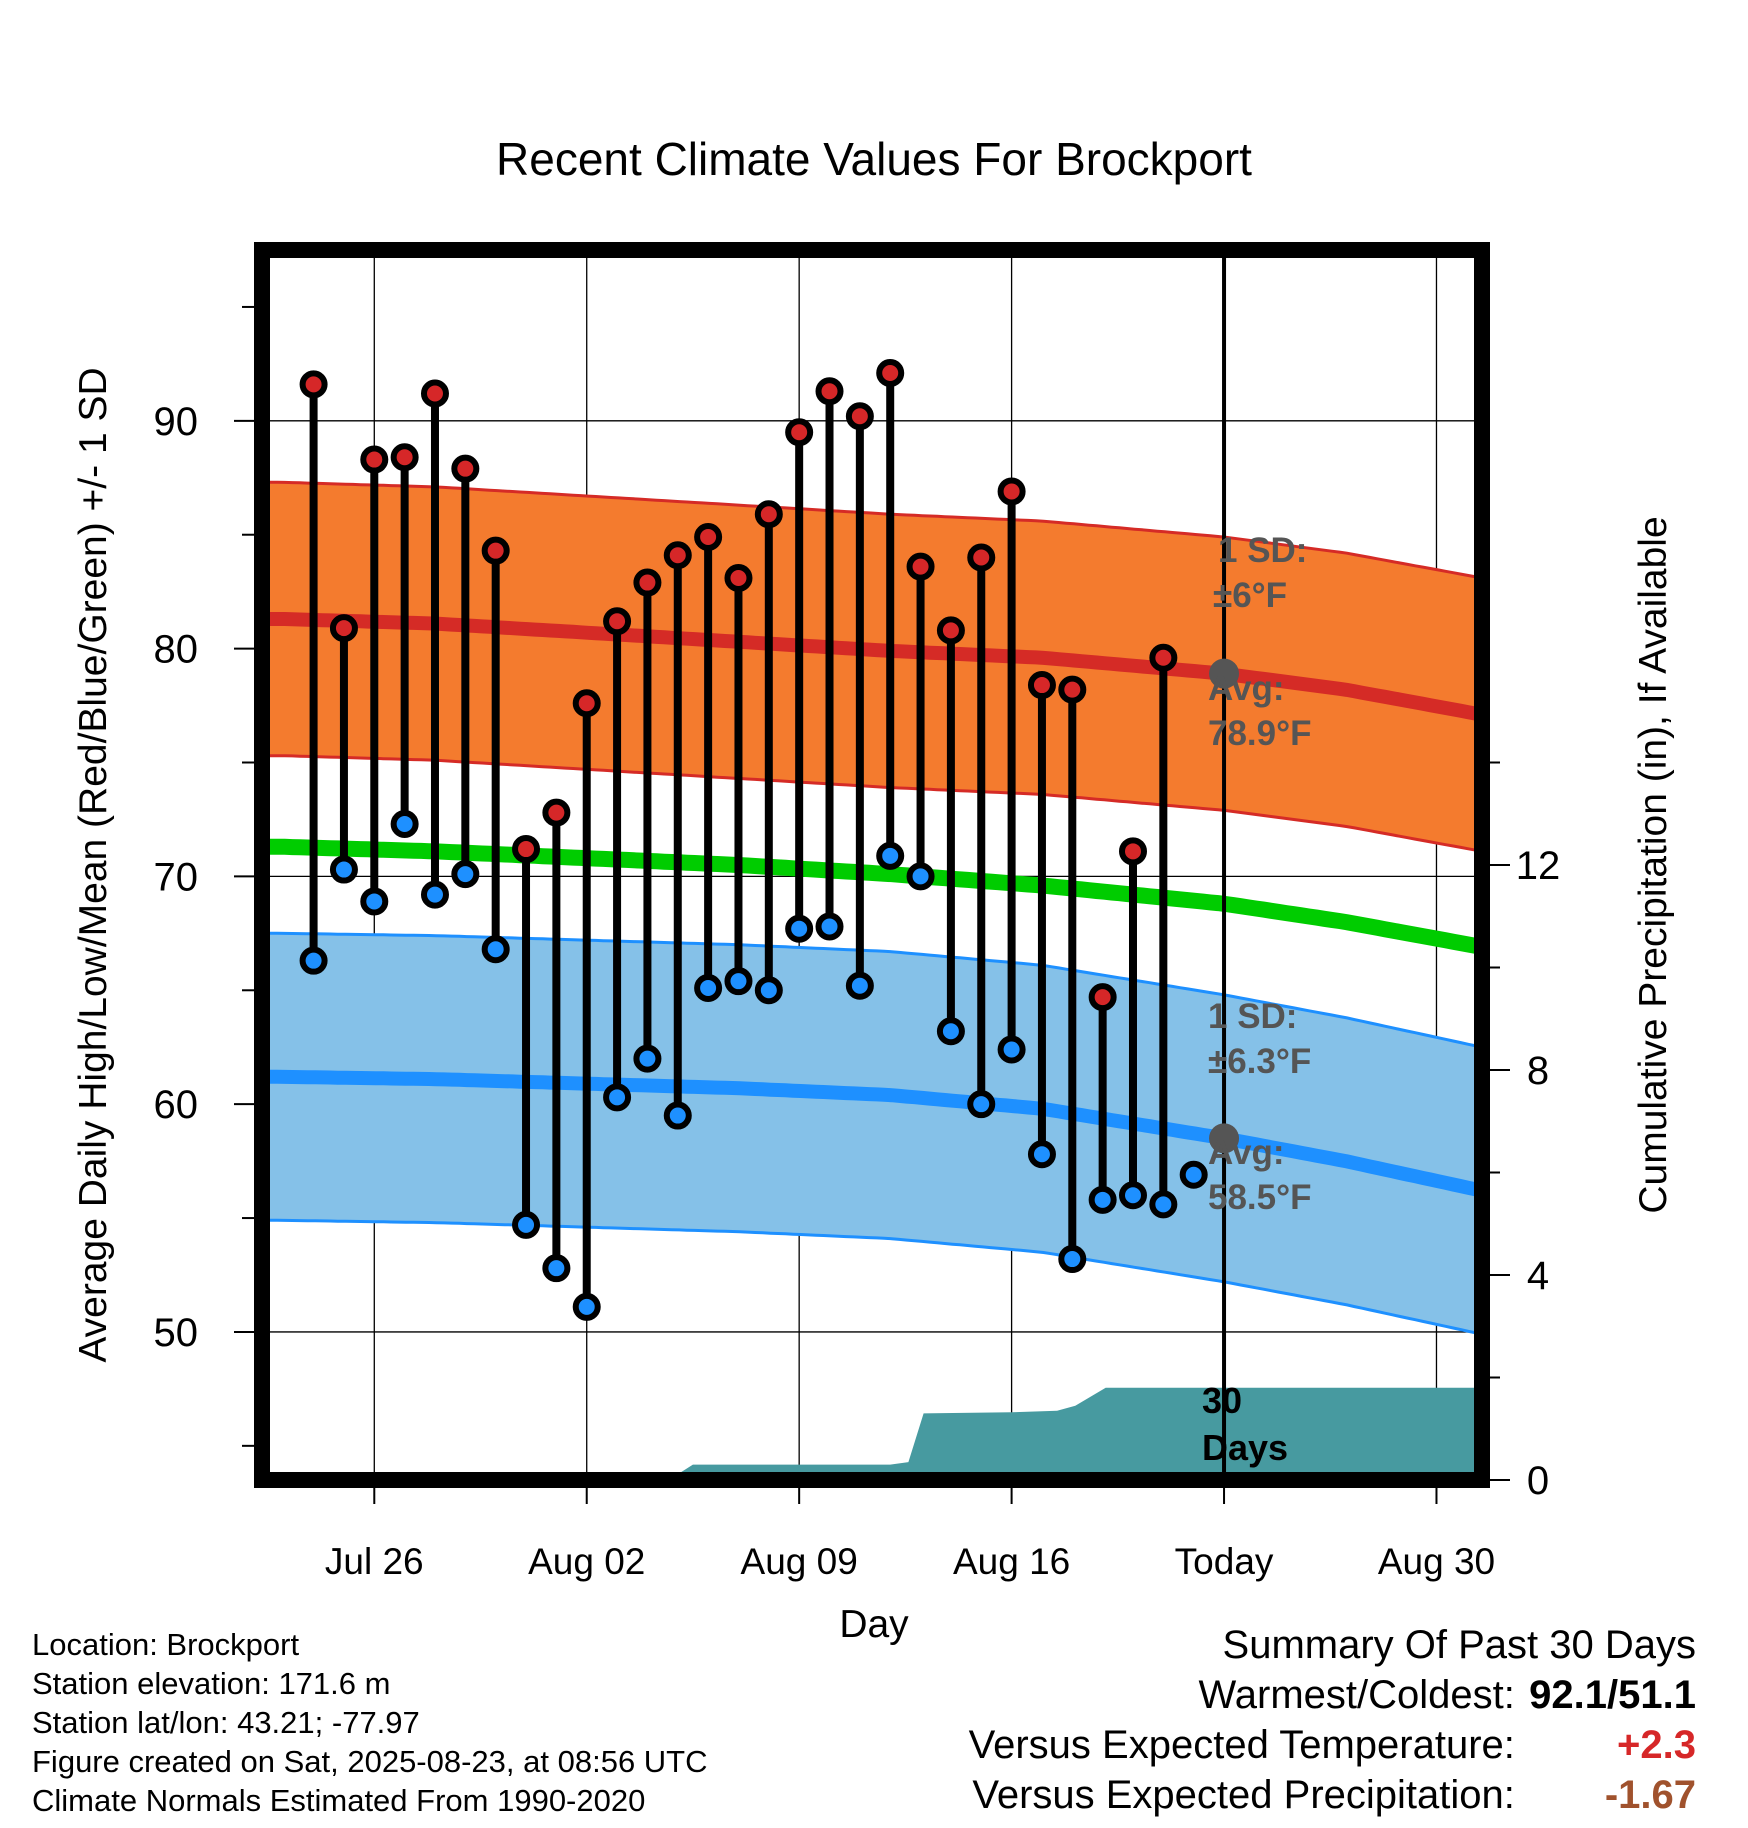 This screenshot has height=1828, width=1748. Describe the element at coordinates (1246, 1152) in the screenshot. I see `low-avg-label-line1: Avg:` at that location.